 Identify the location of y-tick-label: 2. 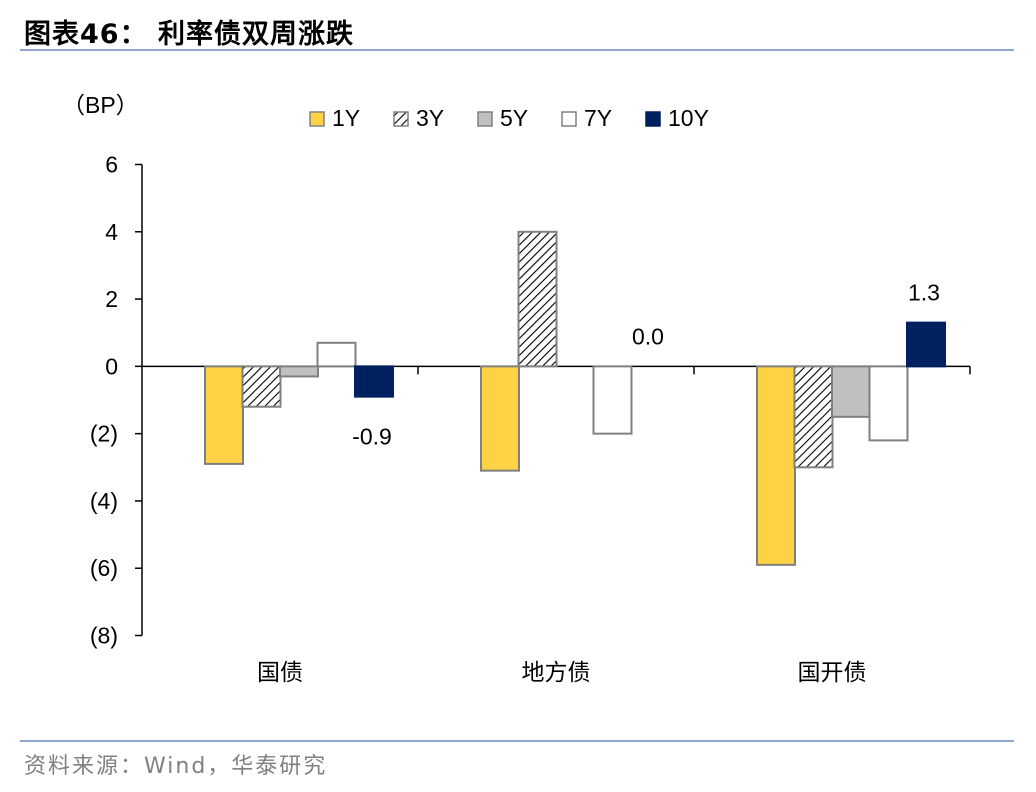
(111, 299).